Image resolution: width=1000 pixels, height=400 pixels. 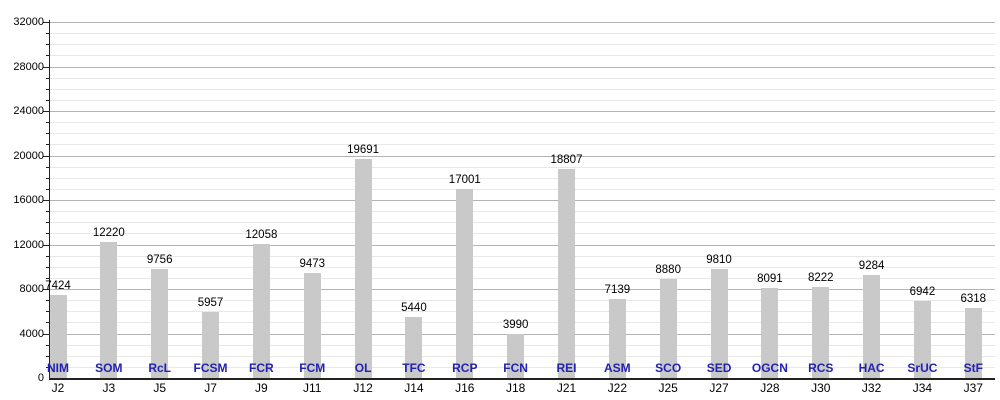 What do you see at coordinates (820, 277) in the screenshot?
I see `bar-value-label: 8222` at bounding box center [820, 277].